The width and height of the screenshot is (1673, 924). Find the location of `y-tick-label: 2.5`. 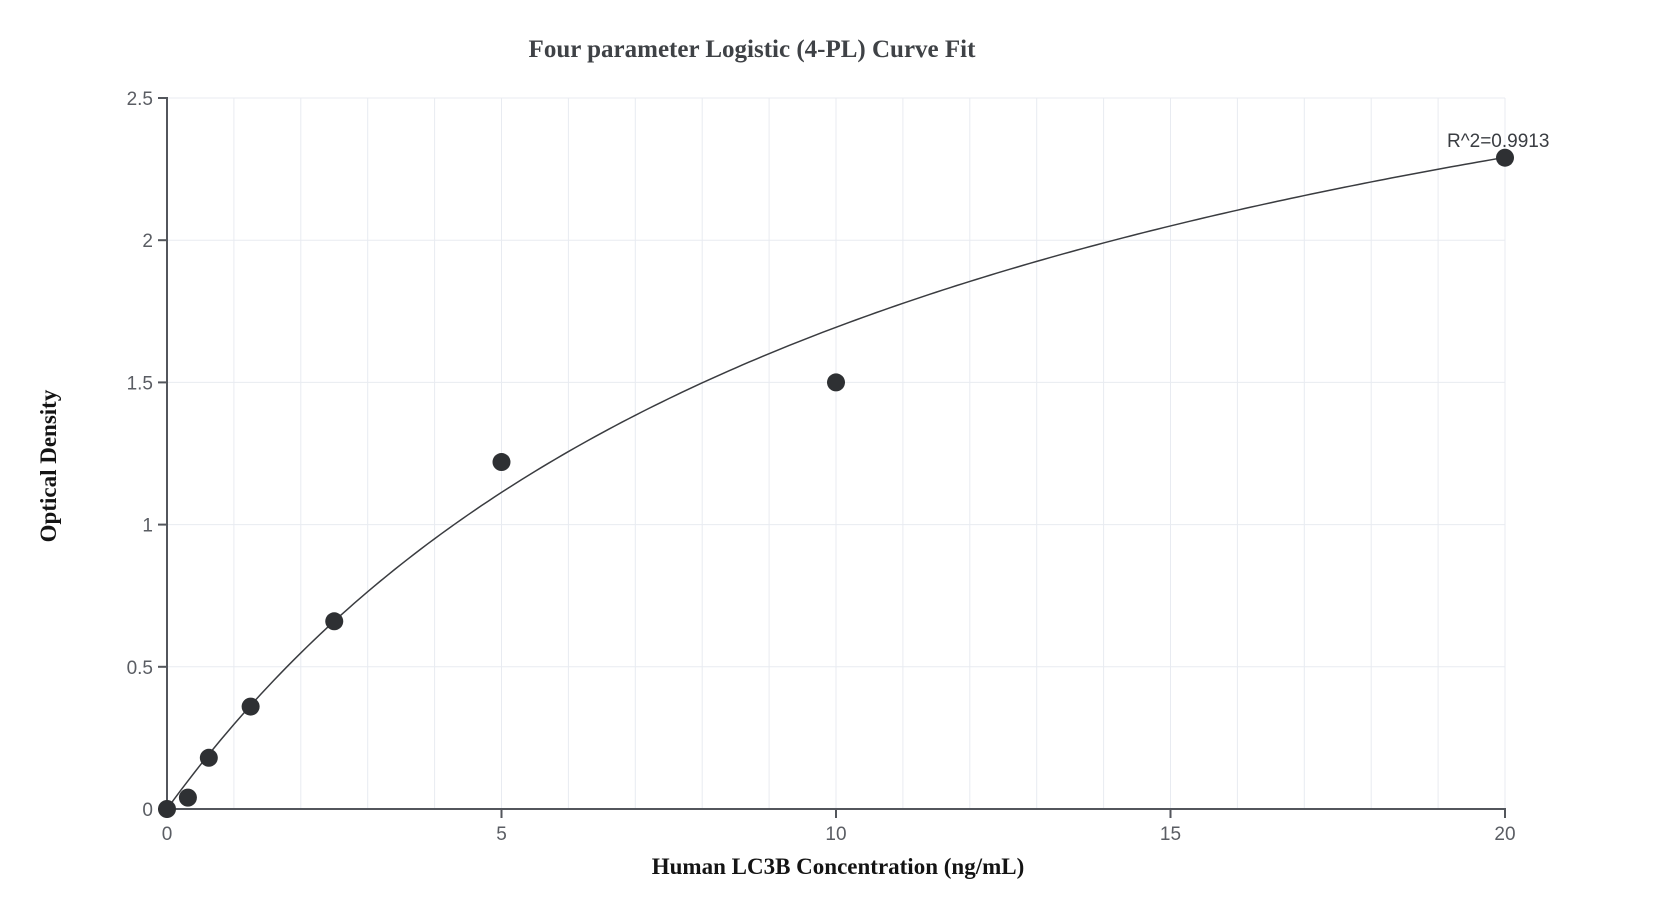

y-tick-label: 2.5 is located at coordinates (140, 99).